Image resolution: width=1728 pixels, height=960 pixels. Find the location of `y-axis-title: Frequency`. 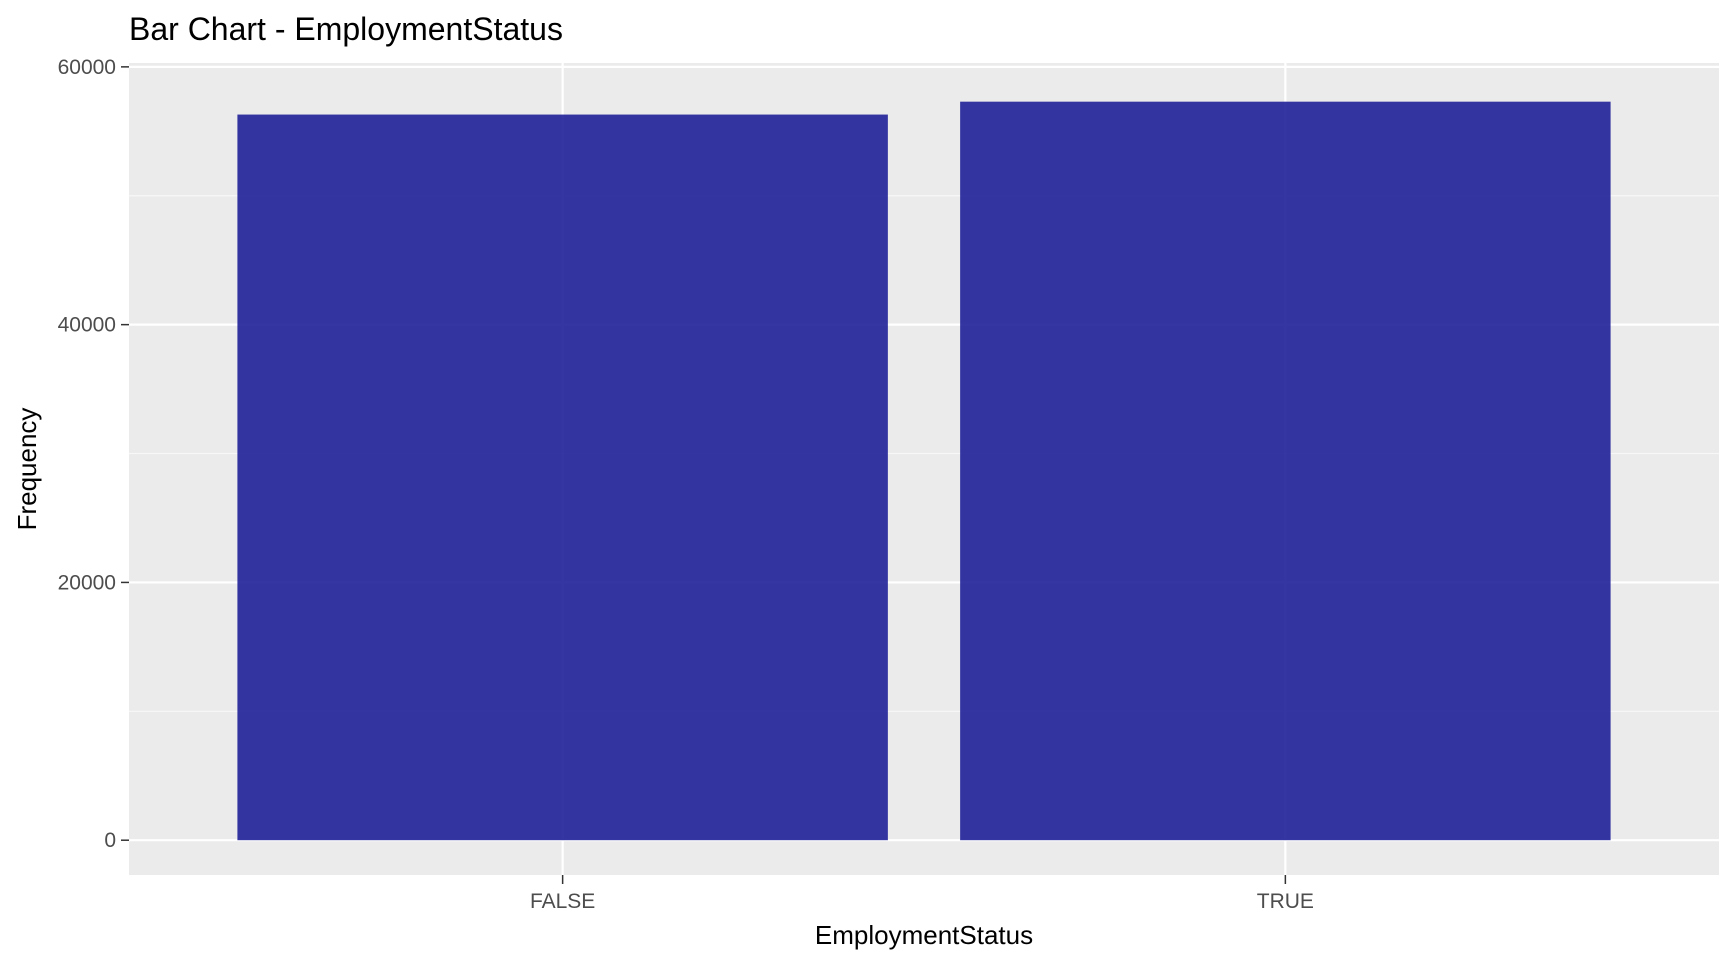

y-axis-title: Frequency is located at coordinates (27, 469).